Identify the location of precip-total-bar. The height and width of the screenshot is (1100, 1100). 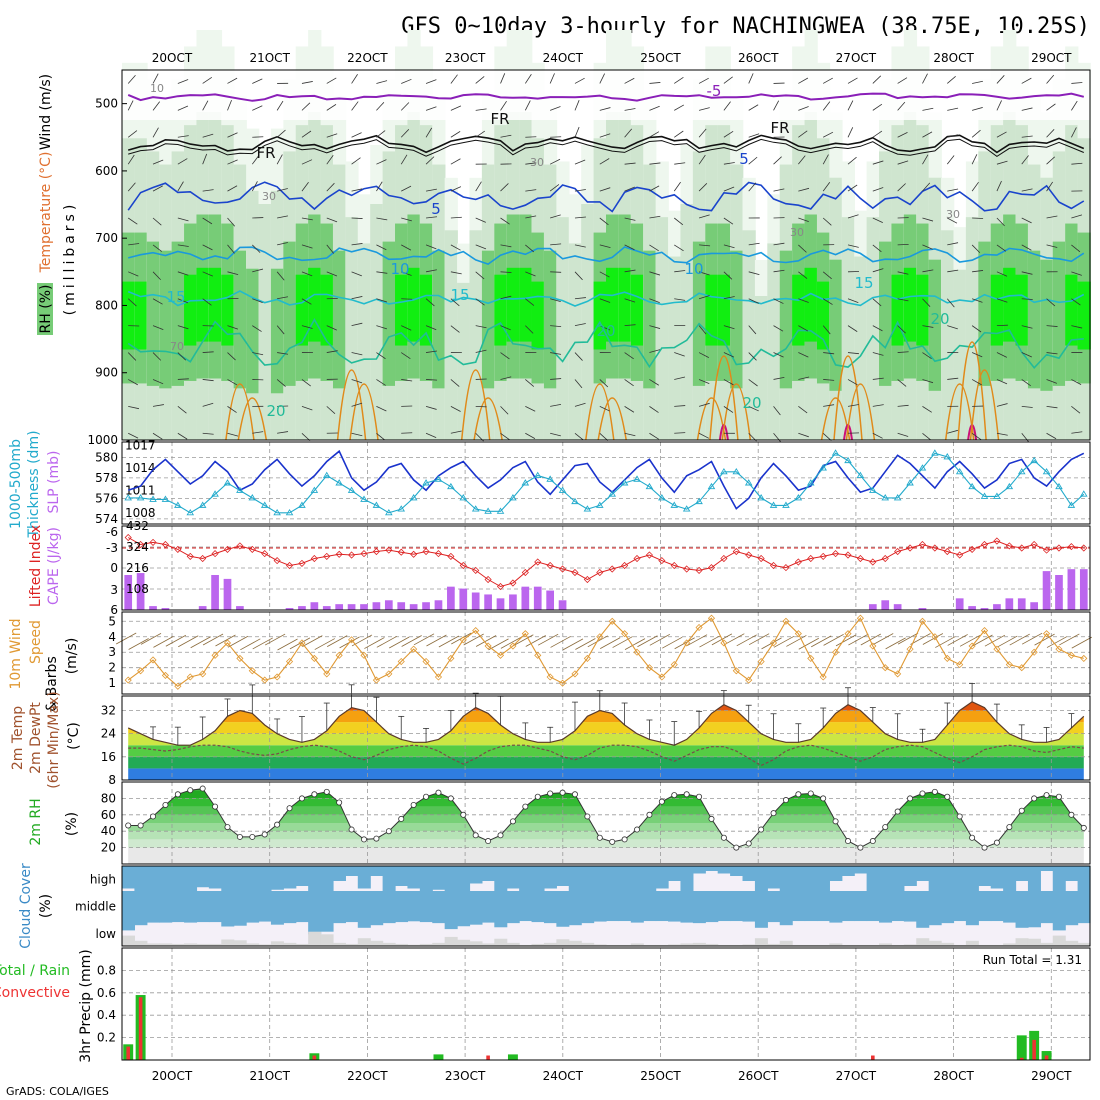
(1021, 1047).